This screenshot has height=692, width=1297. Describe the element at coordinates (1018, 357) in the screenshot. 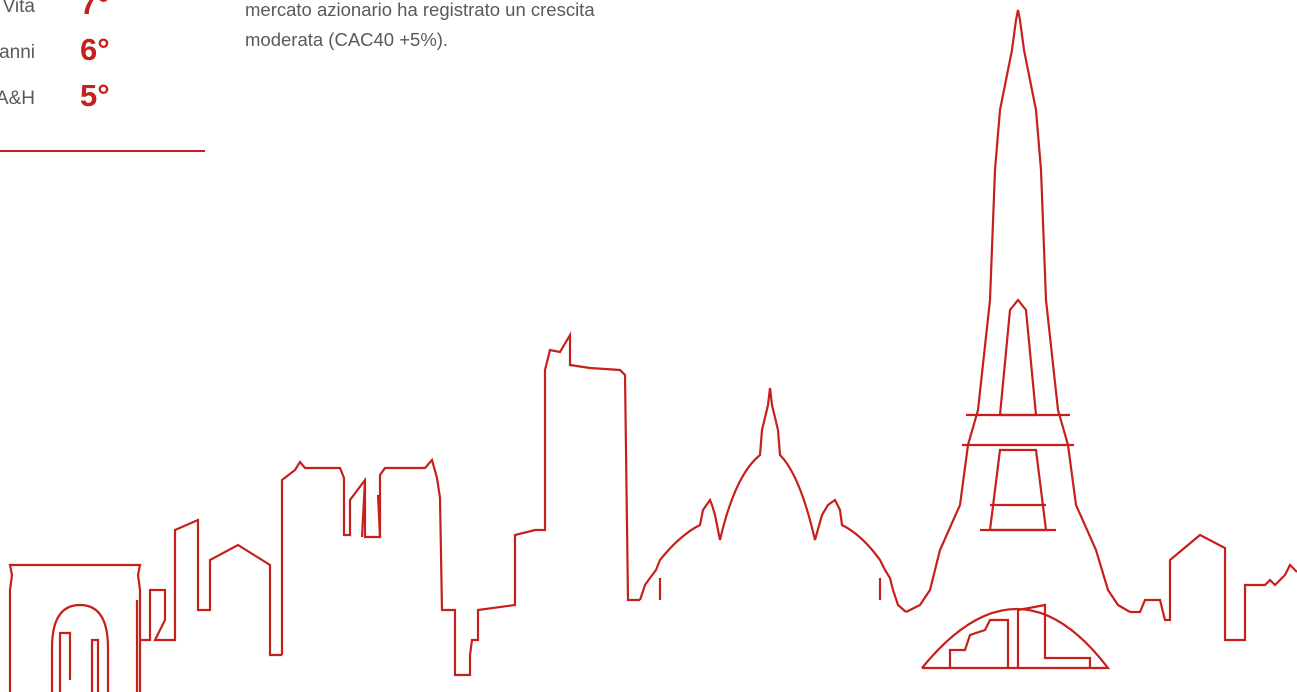

I see `eiffel-inner-upper` at that location.